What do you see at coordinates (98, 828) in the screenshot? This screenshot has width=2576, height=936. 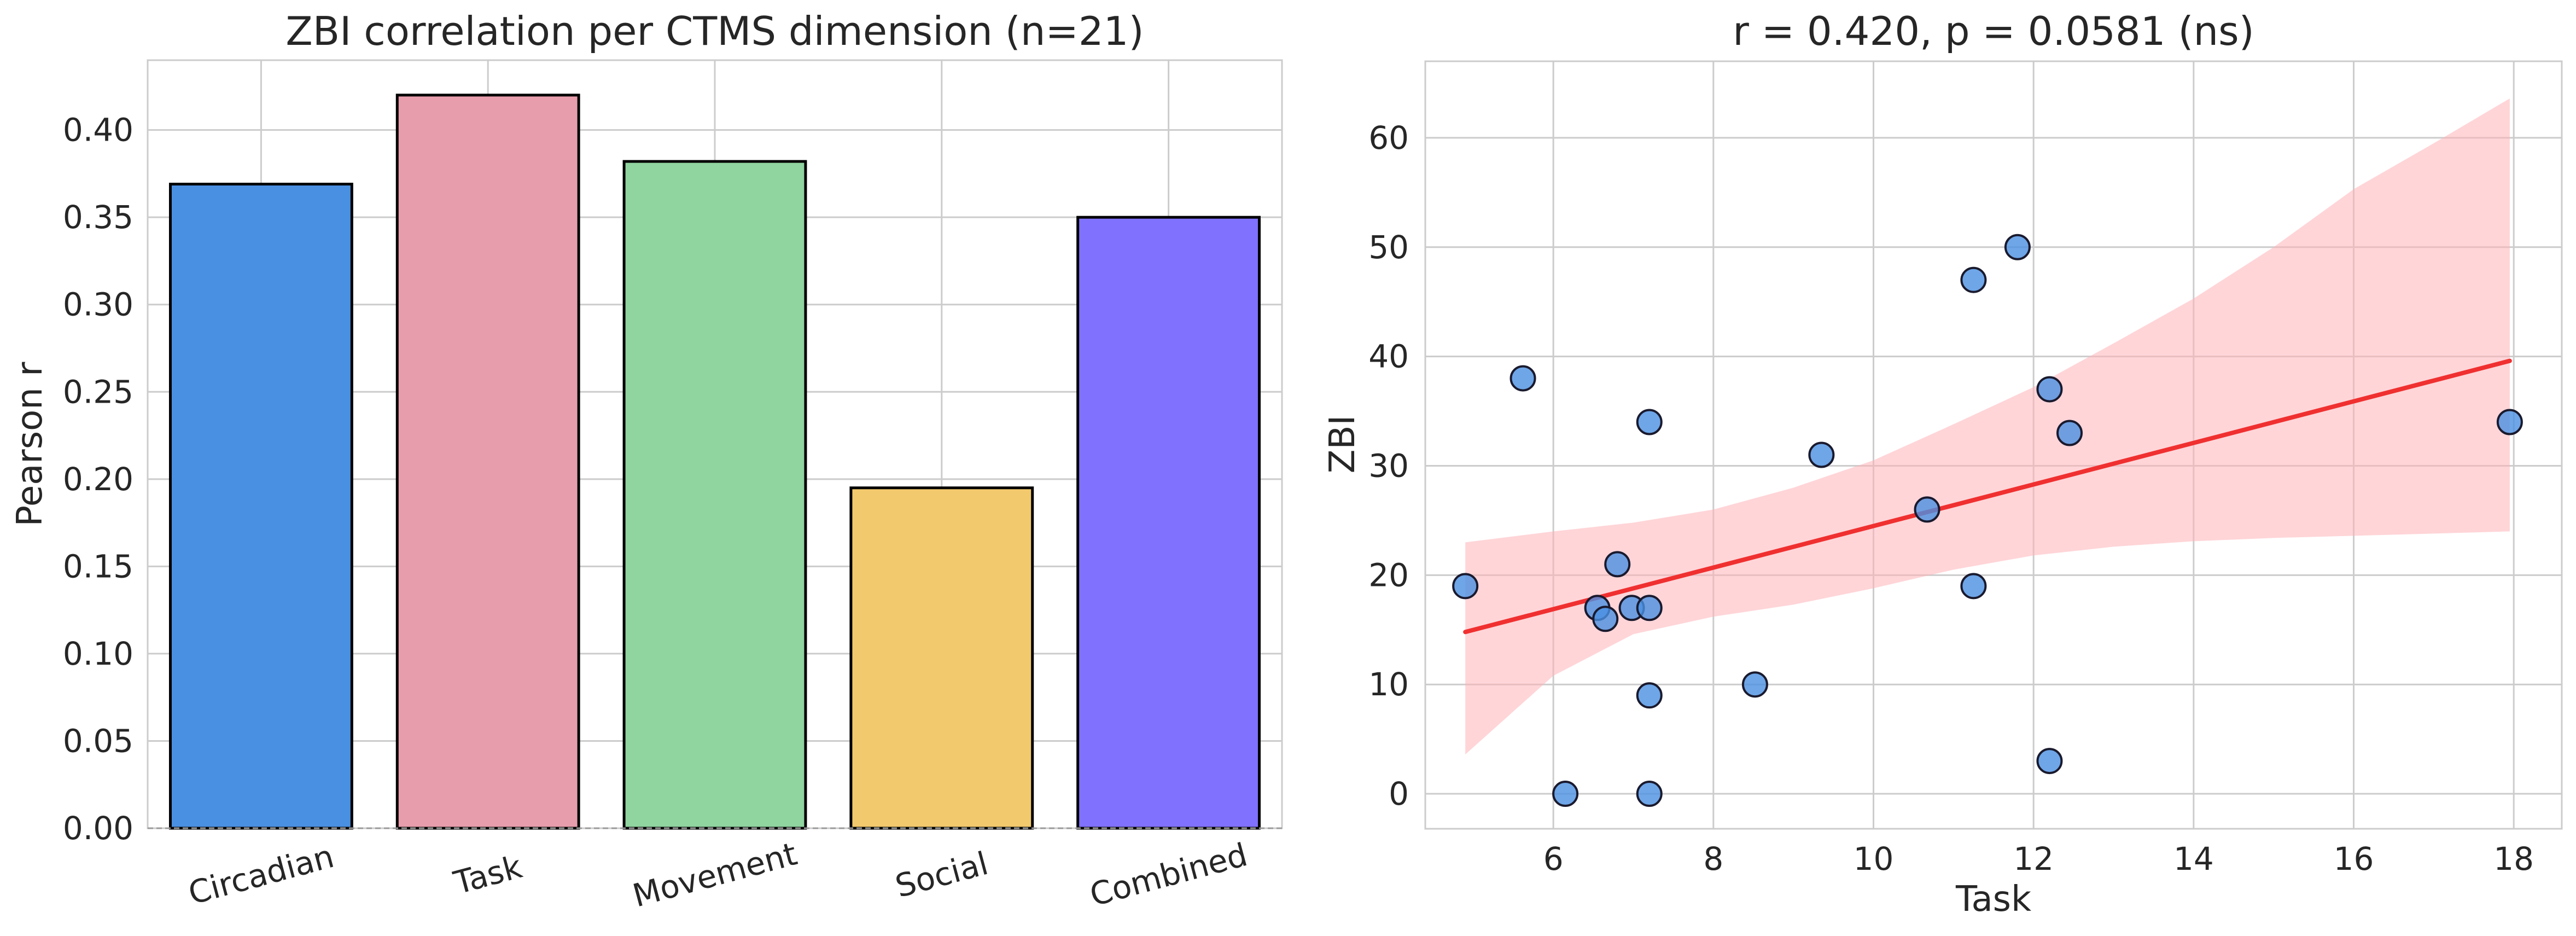 I see `bar-chart-y-tick-label: 0.00` at bounding box center [98, 828].